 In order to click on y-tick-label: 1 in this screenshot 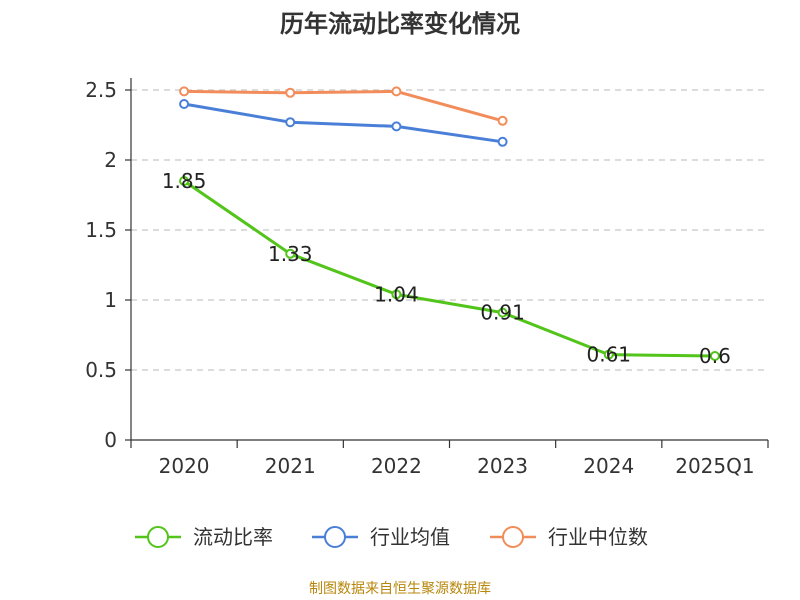, I will do `click(110, 300)`.